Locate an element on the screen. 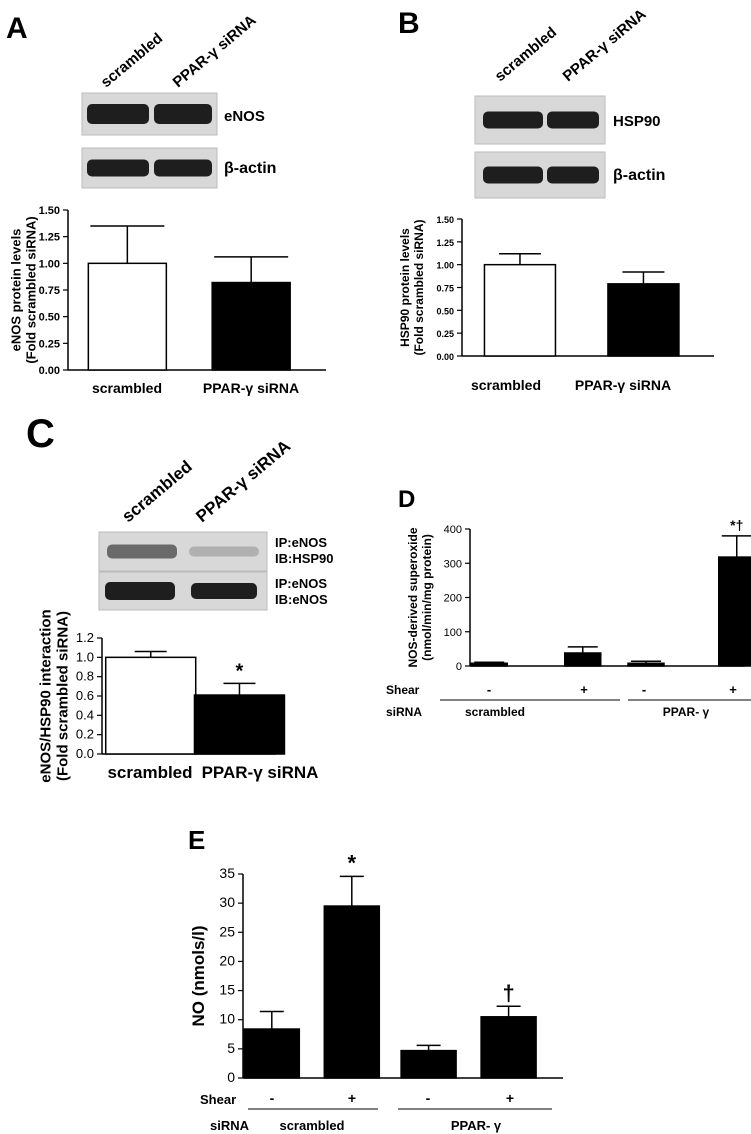 The image size is (751, 1134). panel-b-letter: B is located at coordinates (409, 23).